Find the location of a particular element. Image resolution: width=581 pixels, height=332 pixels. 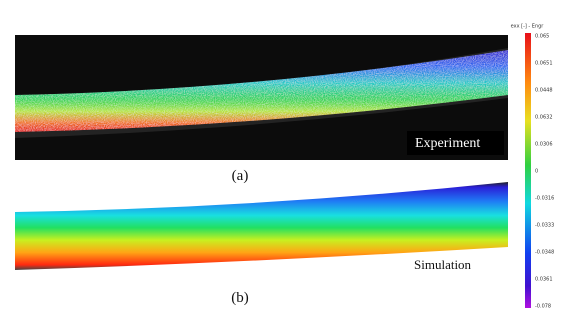

colorbar-tick-label: -0.0316 is located at coordinates (544, 199).